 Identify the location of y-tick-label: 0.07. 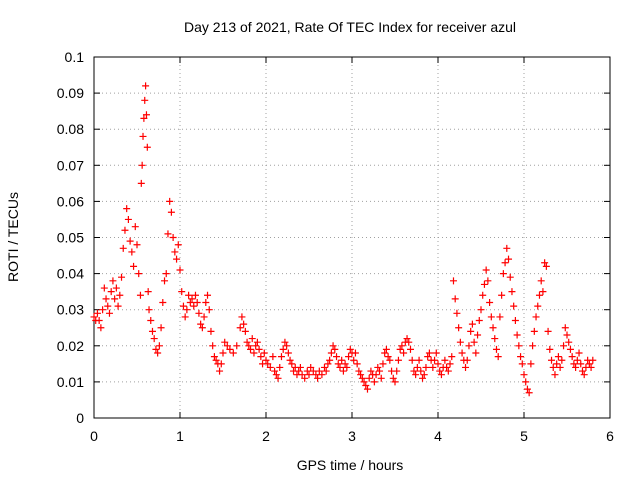
(70, 165).